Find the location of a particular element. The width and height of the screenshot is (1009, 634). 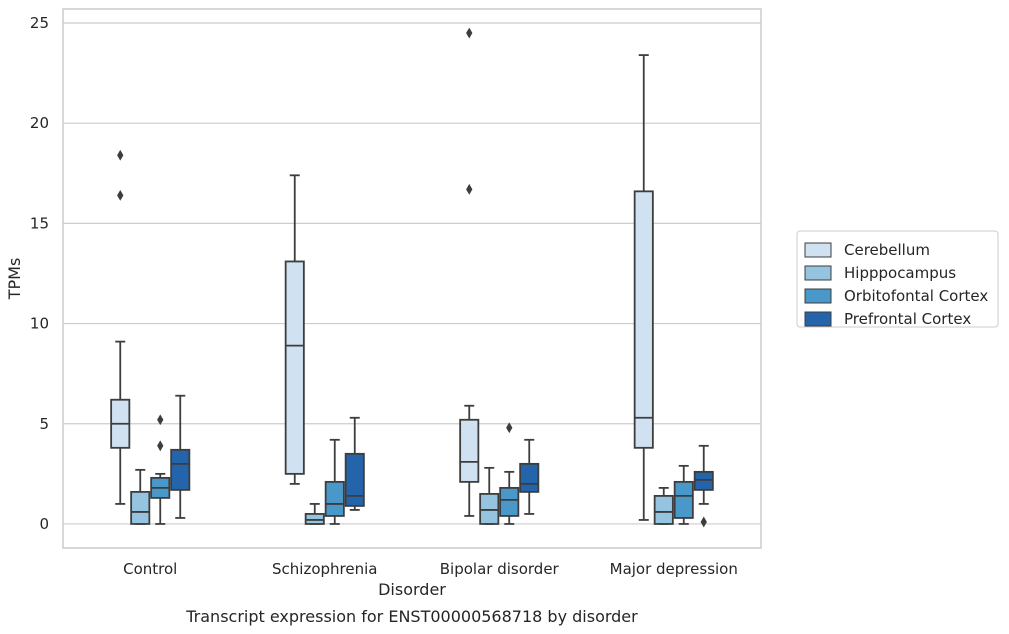

series-prefrontal-cortex is located at coordinates (442, 461).